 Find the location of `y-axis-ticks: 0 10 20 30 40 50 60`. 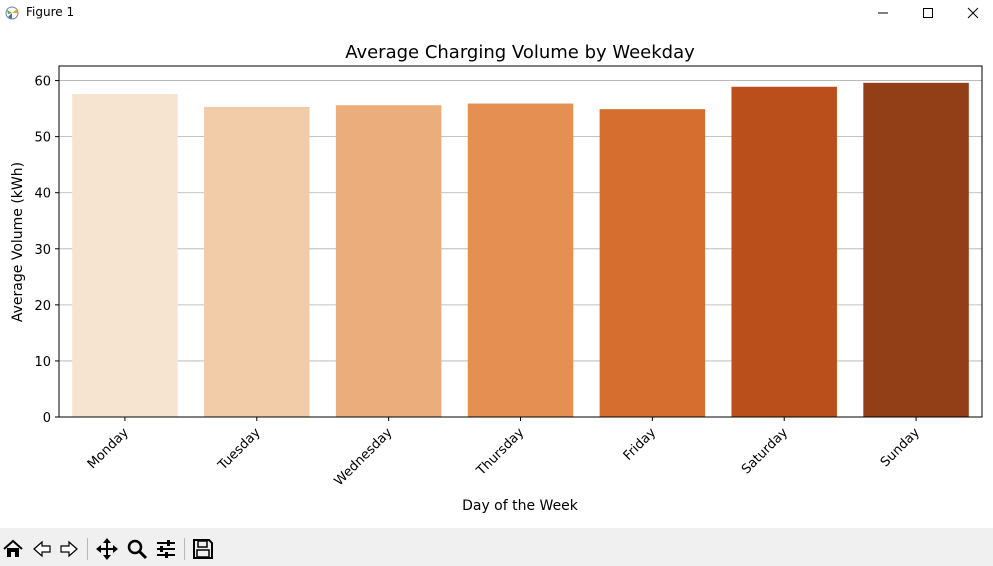

y-axis-ticks: 0 10 20 30 40 50 60 is located at coordinates (46, 250).